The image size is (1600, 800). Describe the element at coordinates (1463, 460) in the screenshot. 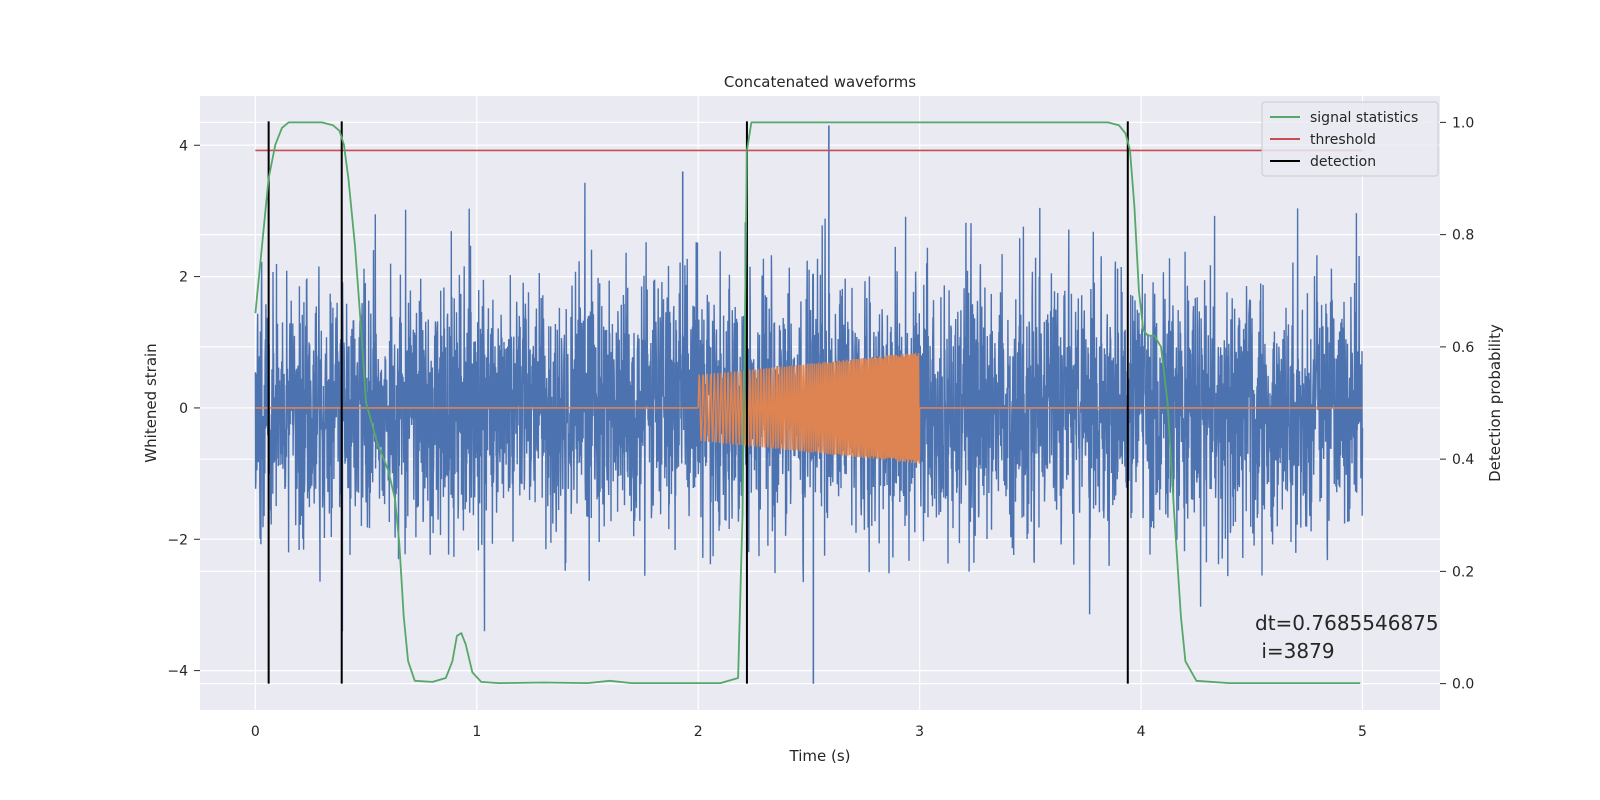

I see `y2-tick-label: 0.4` at that location.